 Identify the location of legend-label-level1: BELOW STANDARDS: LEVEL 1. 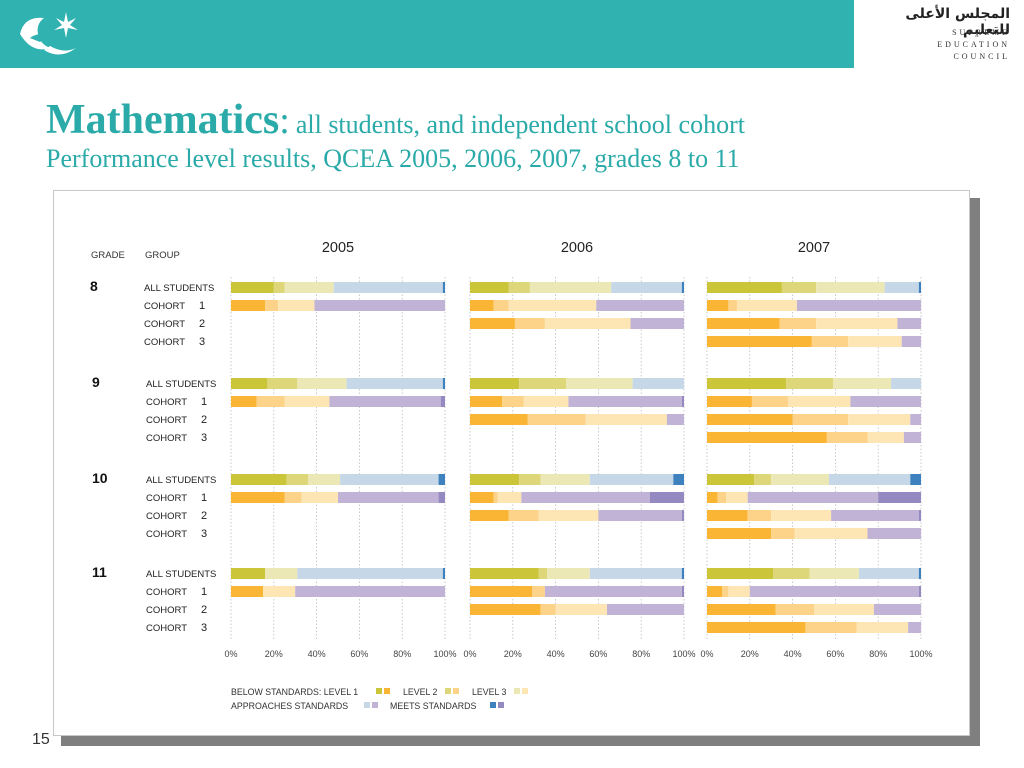
(294, 692).